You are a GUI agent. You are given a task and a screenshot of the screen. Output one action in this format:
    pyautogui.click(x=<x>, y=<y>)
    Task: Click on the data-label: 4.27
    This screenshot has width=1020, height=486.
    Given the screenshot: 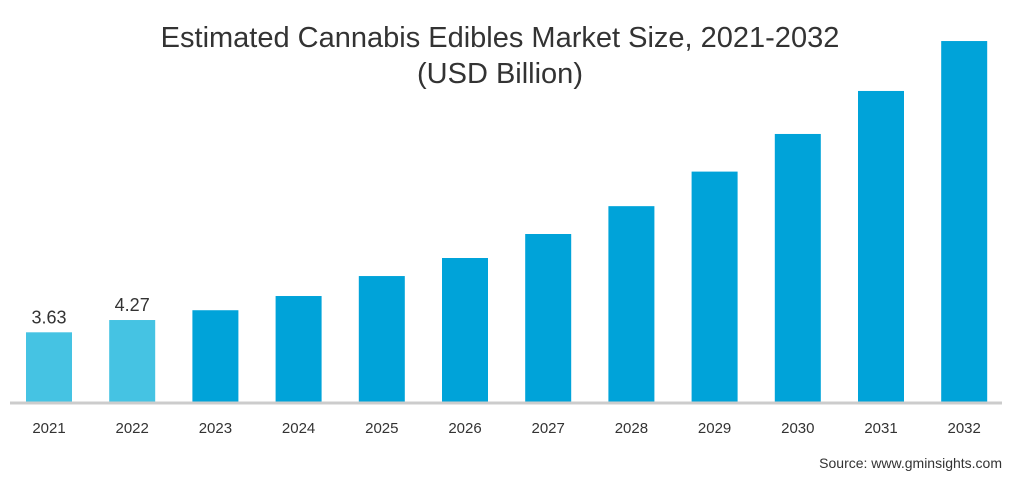 What is the action you would take?
    pyautogui.click(x=132, y=305)
    